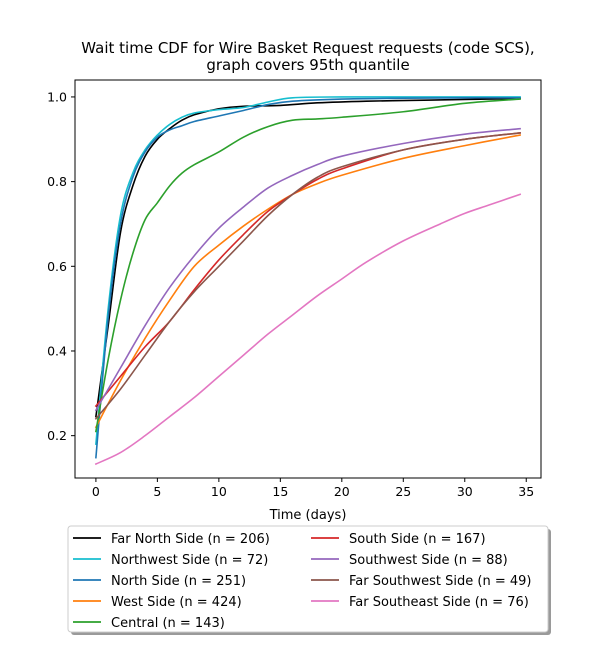 The width and height of the screenshot is (600, 650). I want to click on legend-label-6: Southwest Side (n = 88), so click(428, 560).